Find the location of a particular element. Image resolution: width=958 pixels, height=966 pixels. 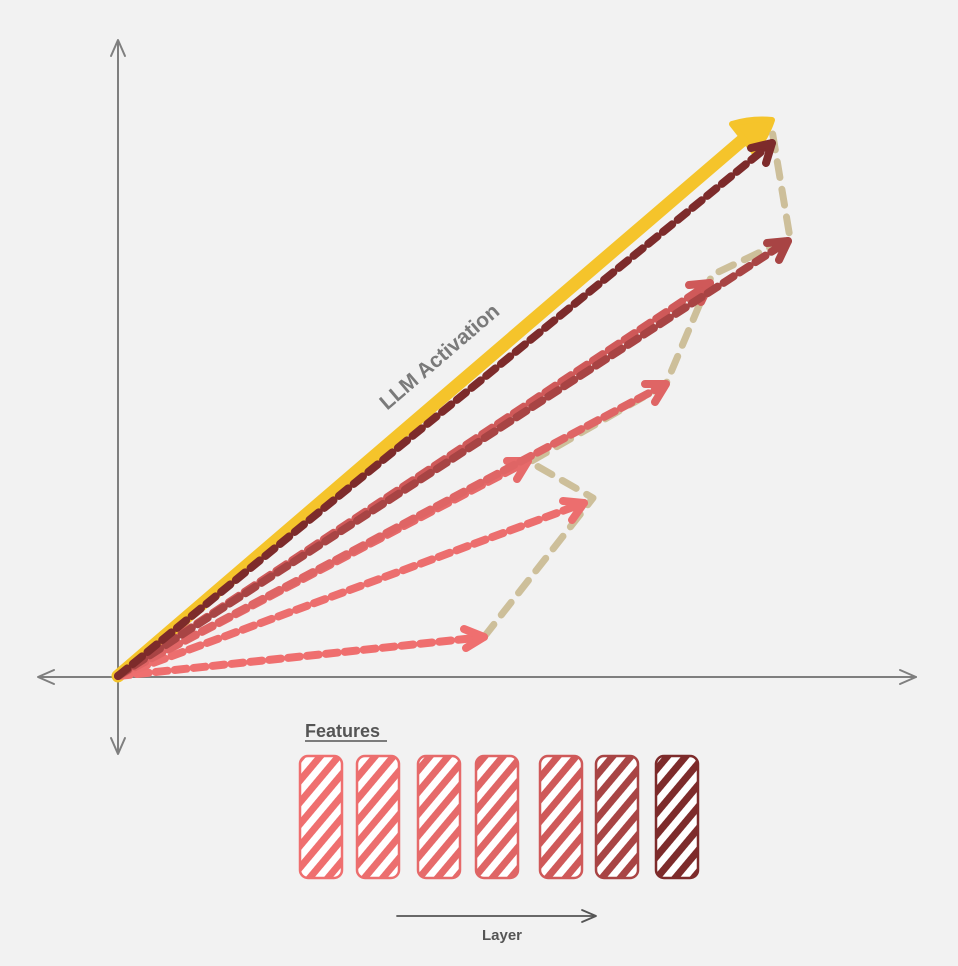

features-legend: Features is located at coordinates (499, 800).